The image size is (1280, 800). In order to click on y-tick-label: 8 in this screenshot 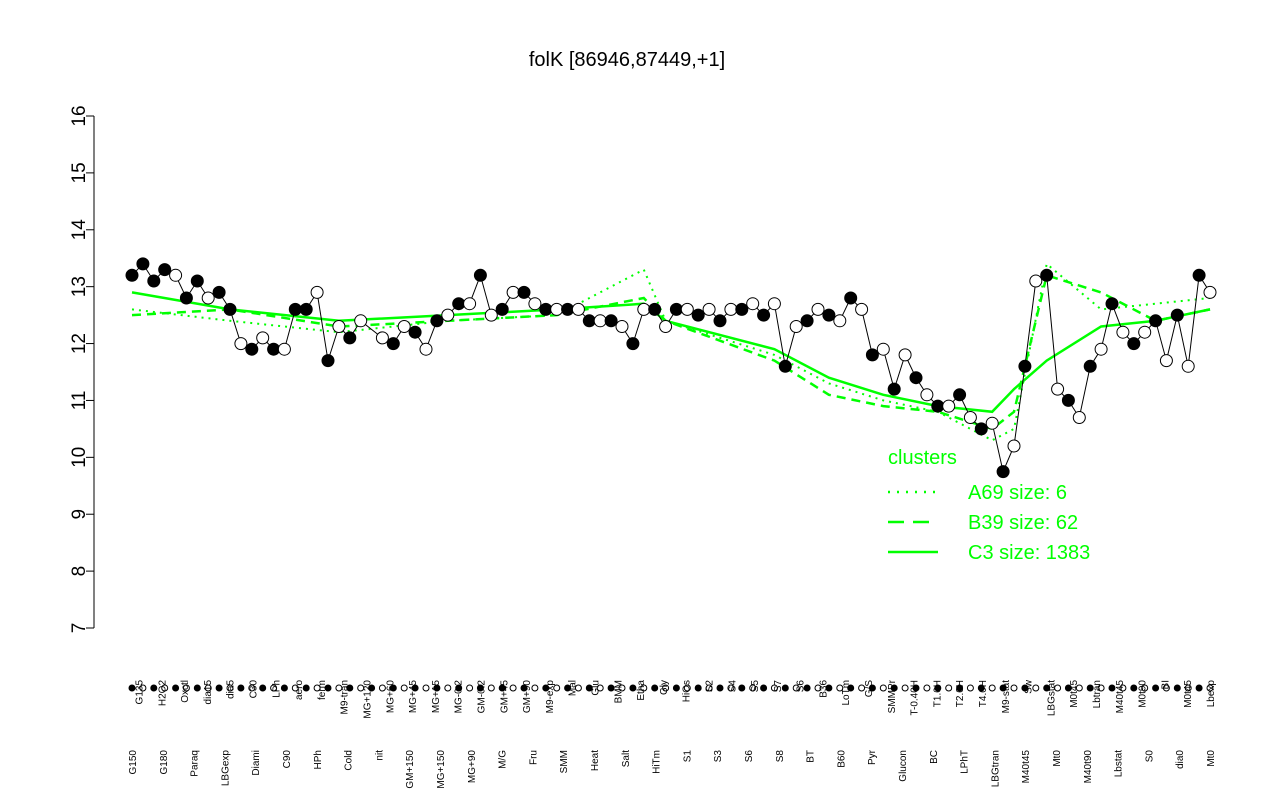, I will do `click(79, 571)`.